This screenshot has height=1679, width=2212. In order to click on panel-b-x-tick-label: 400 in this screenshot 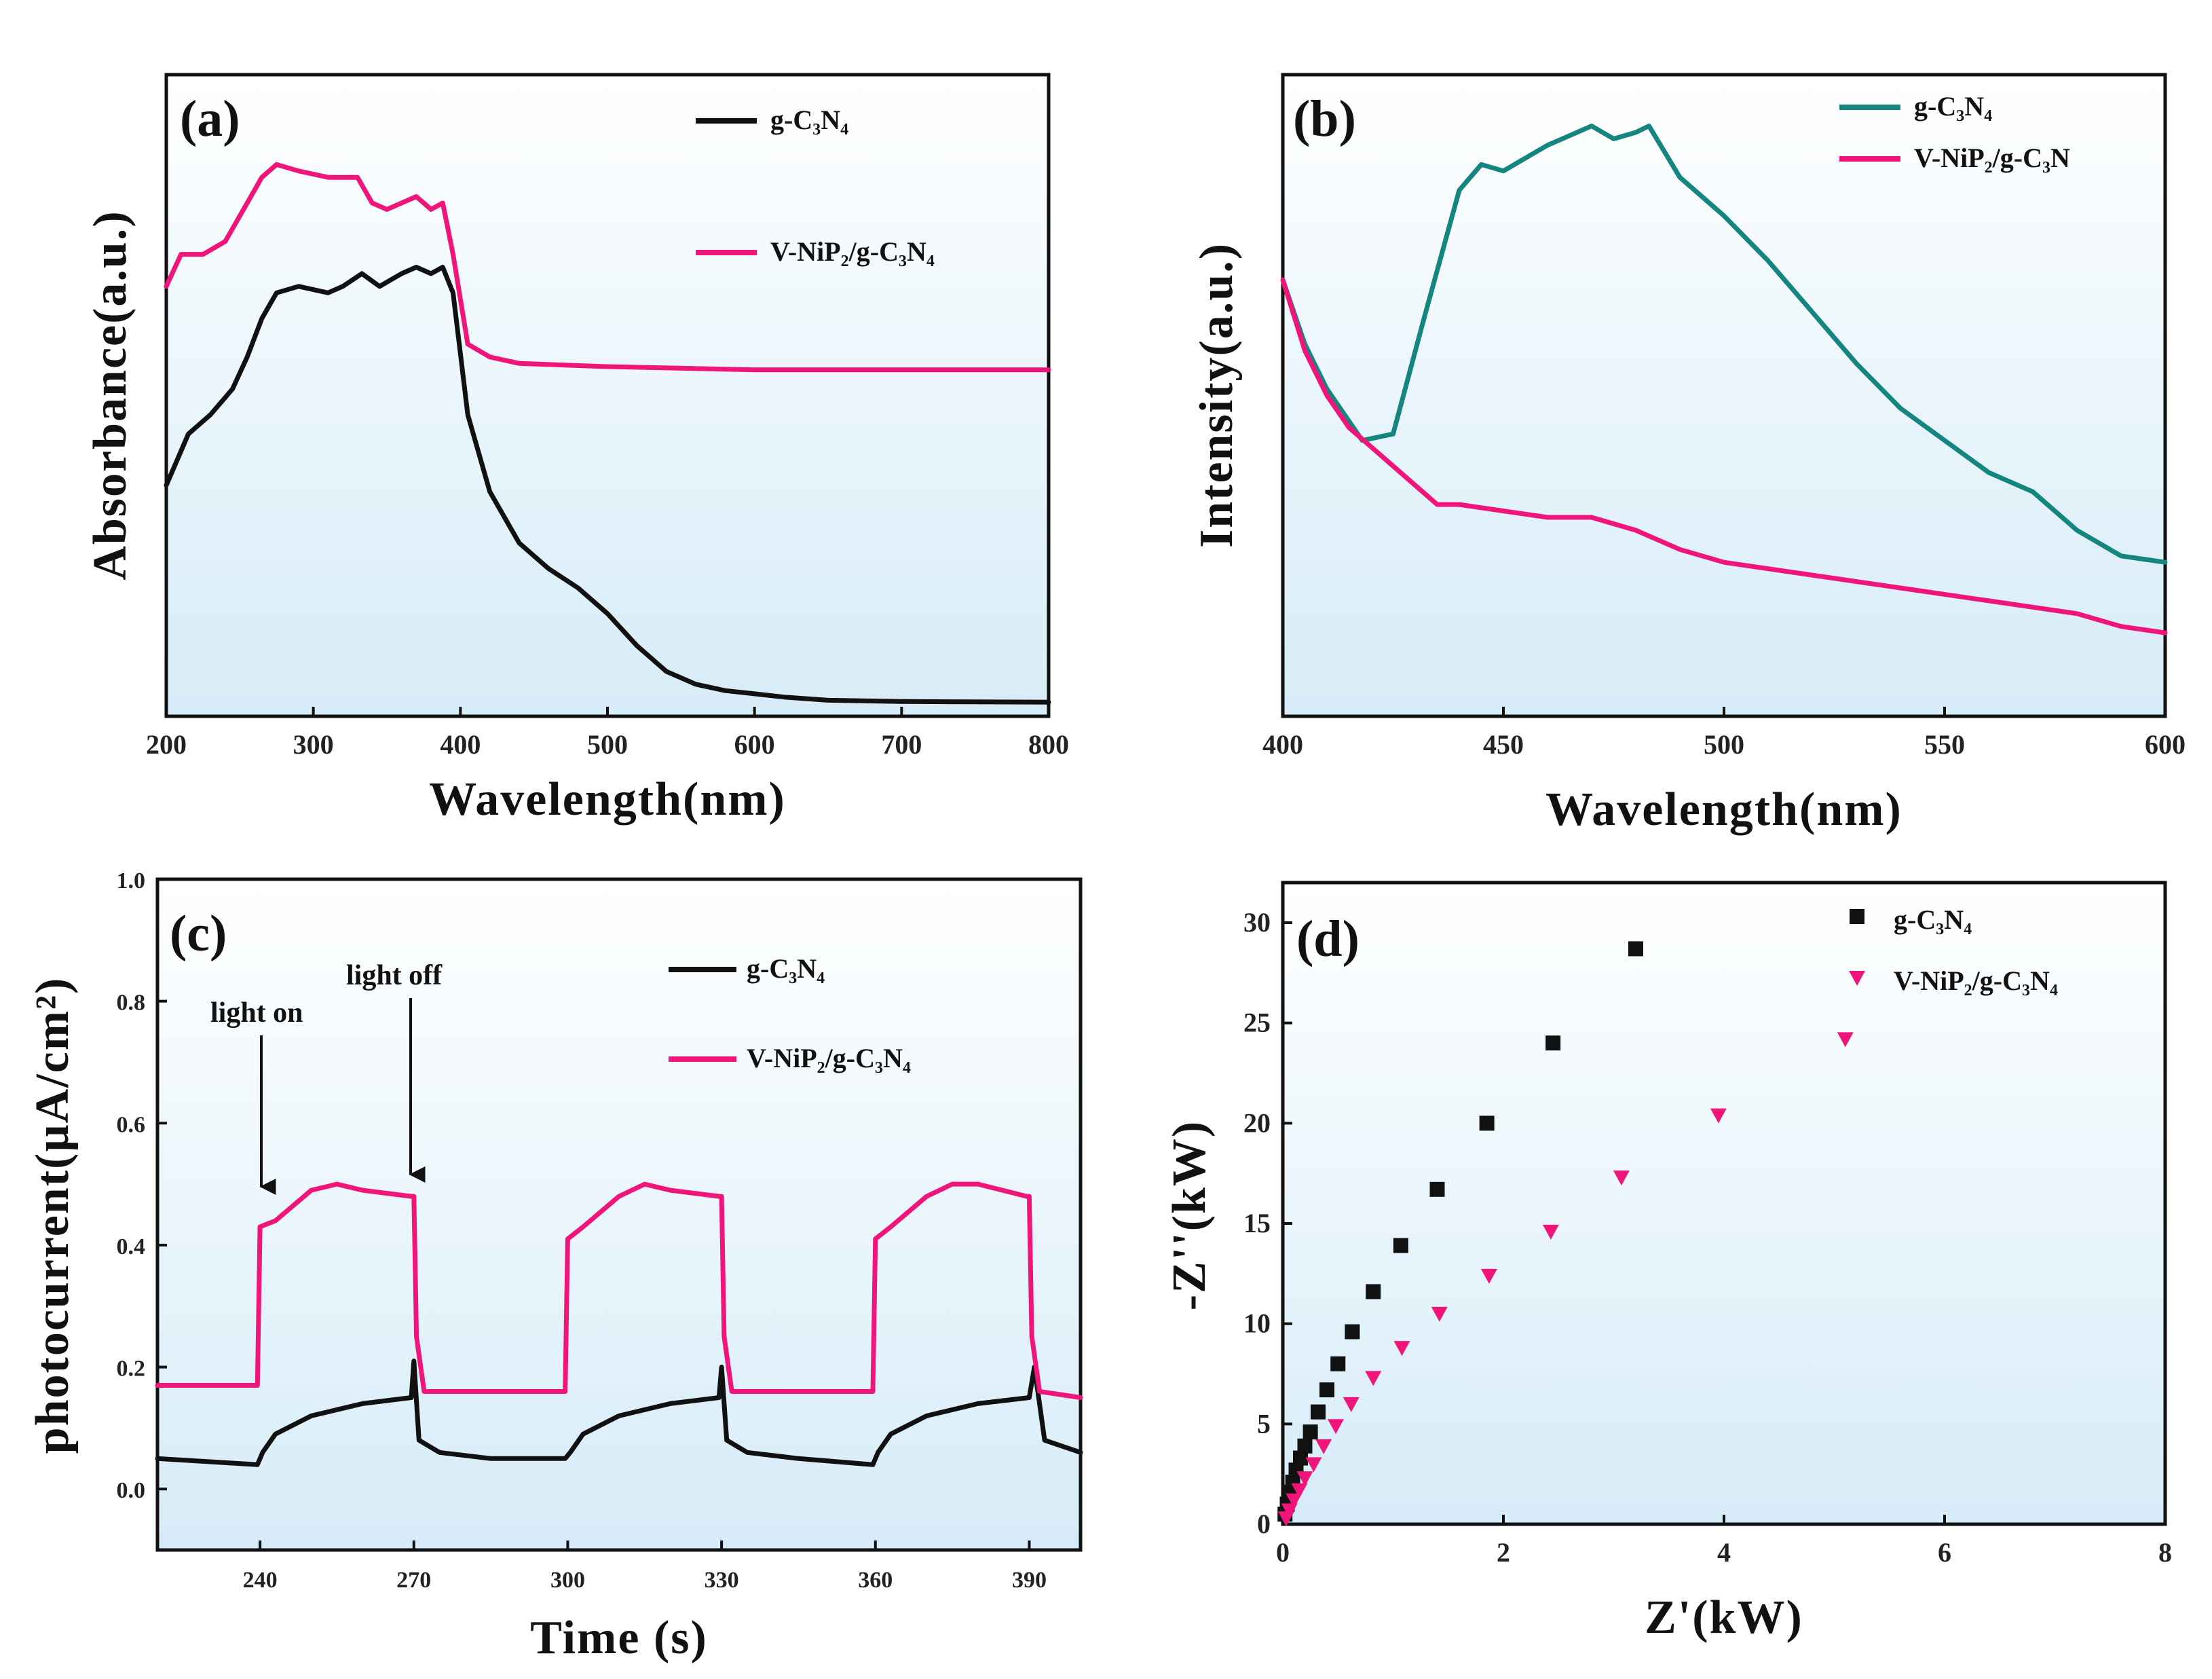, I will do `click(1282, 744)`.